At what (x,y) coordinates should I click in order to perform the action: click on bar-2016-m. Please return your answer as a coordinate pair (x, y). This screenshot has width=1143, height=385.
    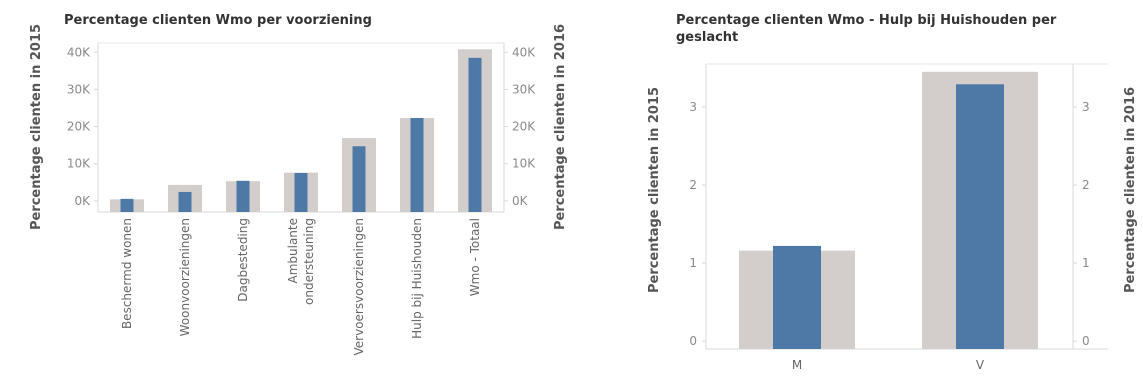
    Looking at the image, I should click on (797, 297).